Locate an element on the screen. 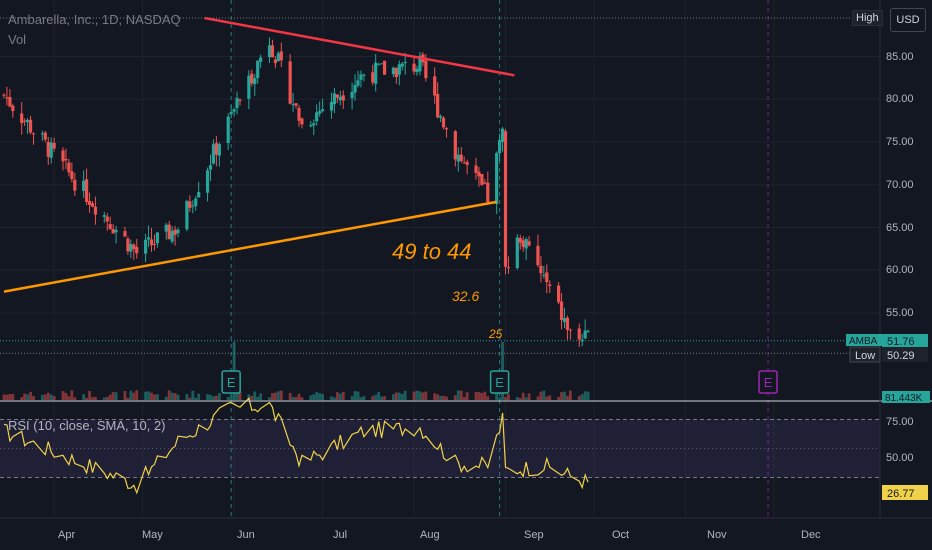 The height and width of the screenshot is (550, 932). time-label-dec: Dec is located at coordinates (811, 535).